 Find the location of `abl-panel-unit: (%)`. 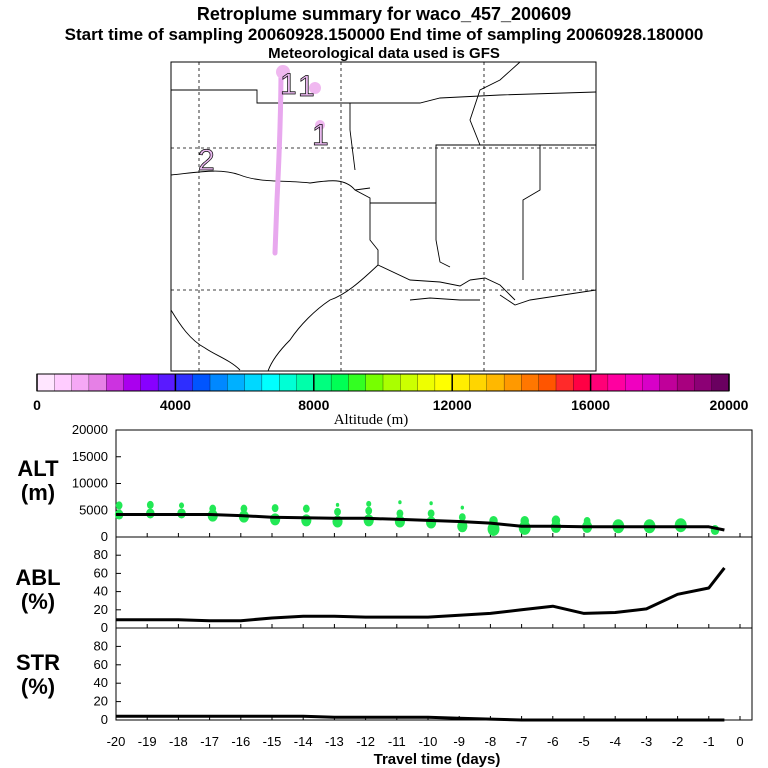

abl-panel-unit: (%) is located at coordinates (38, 601).